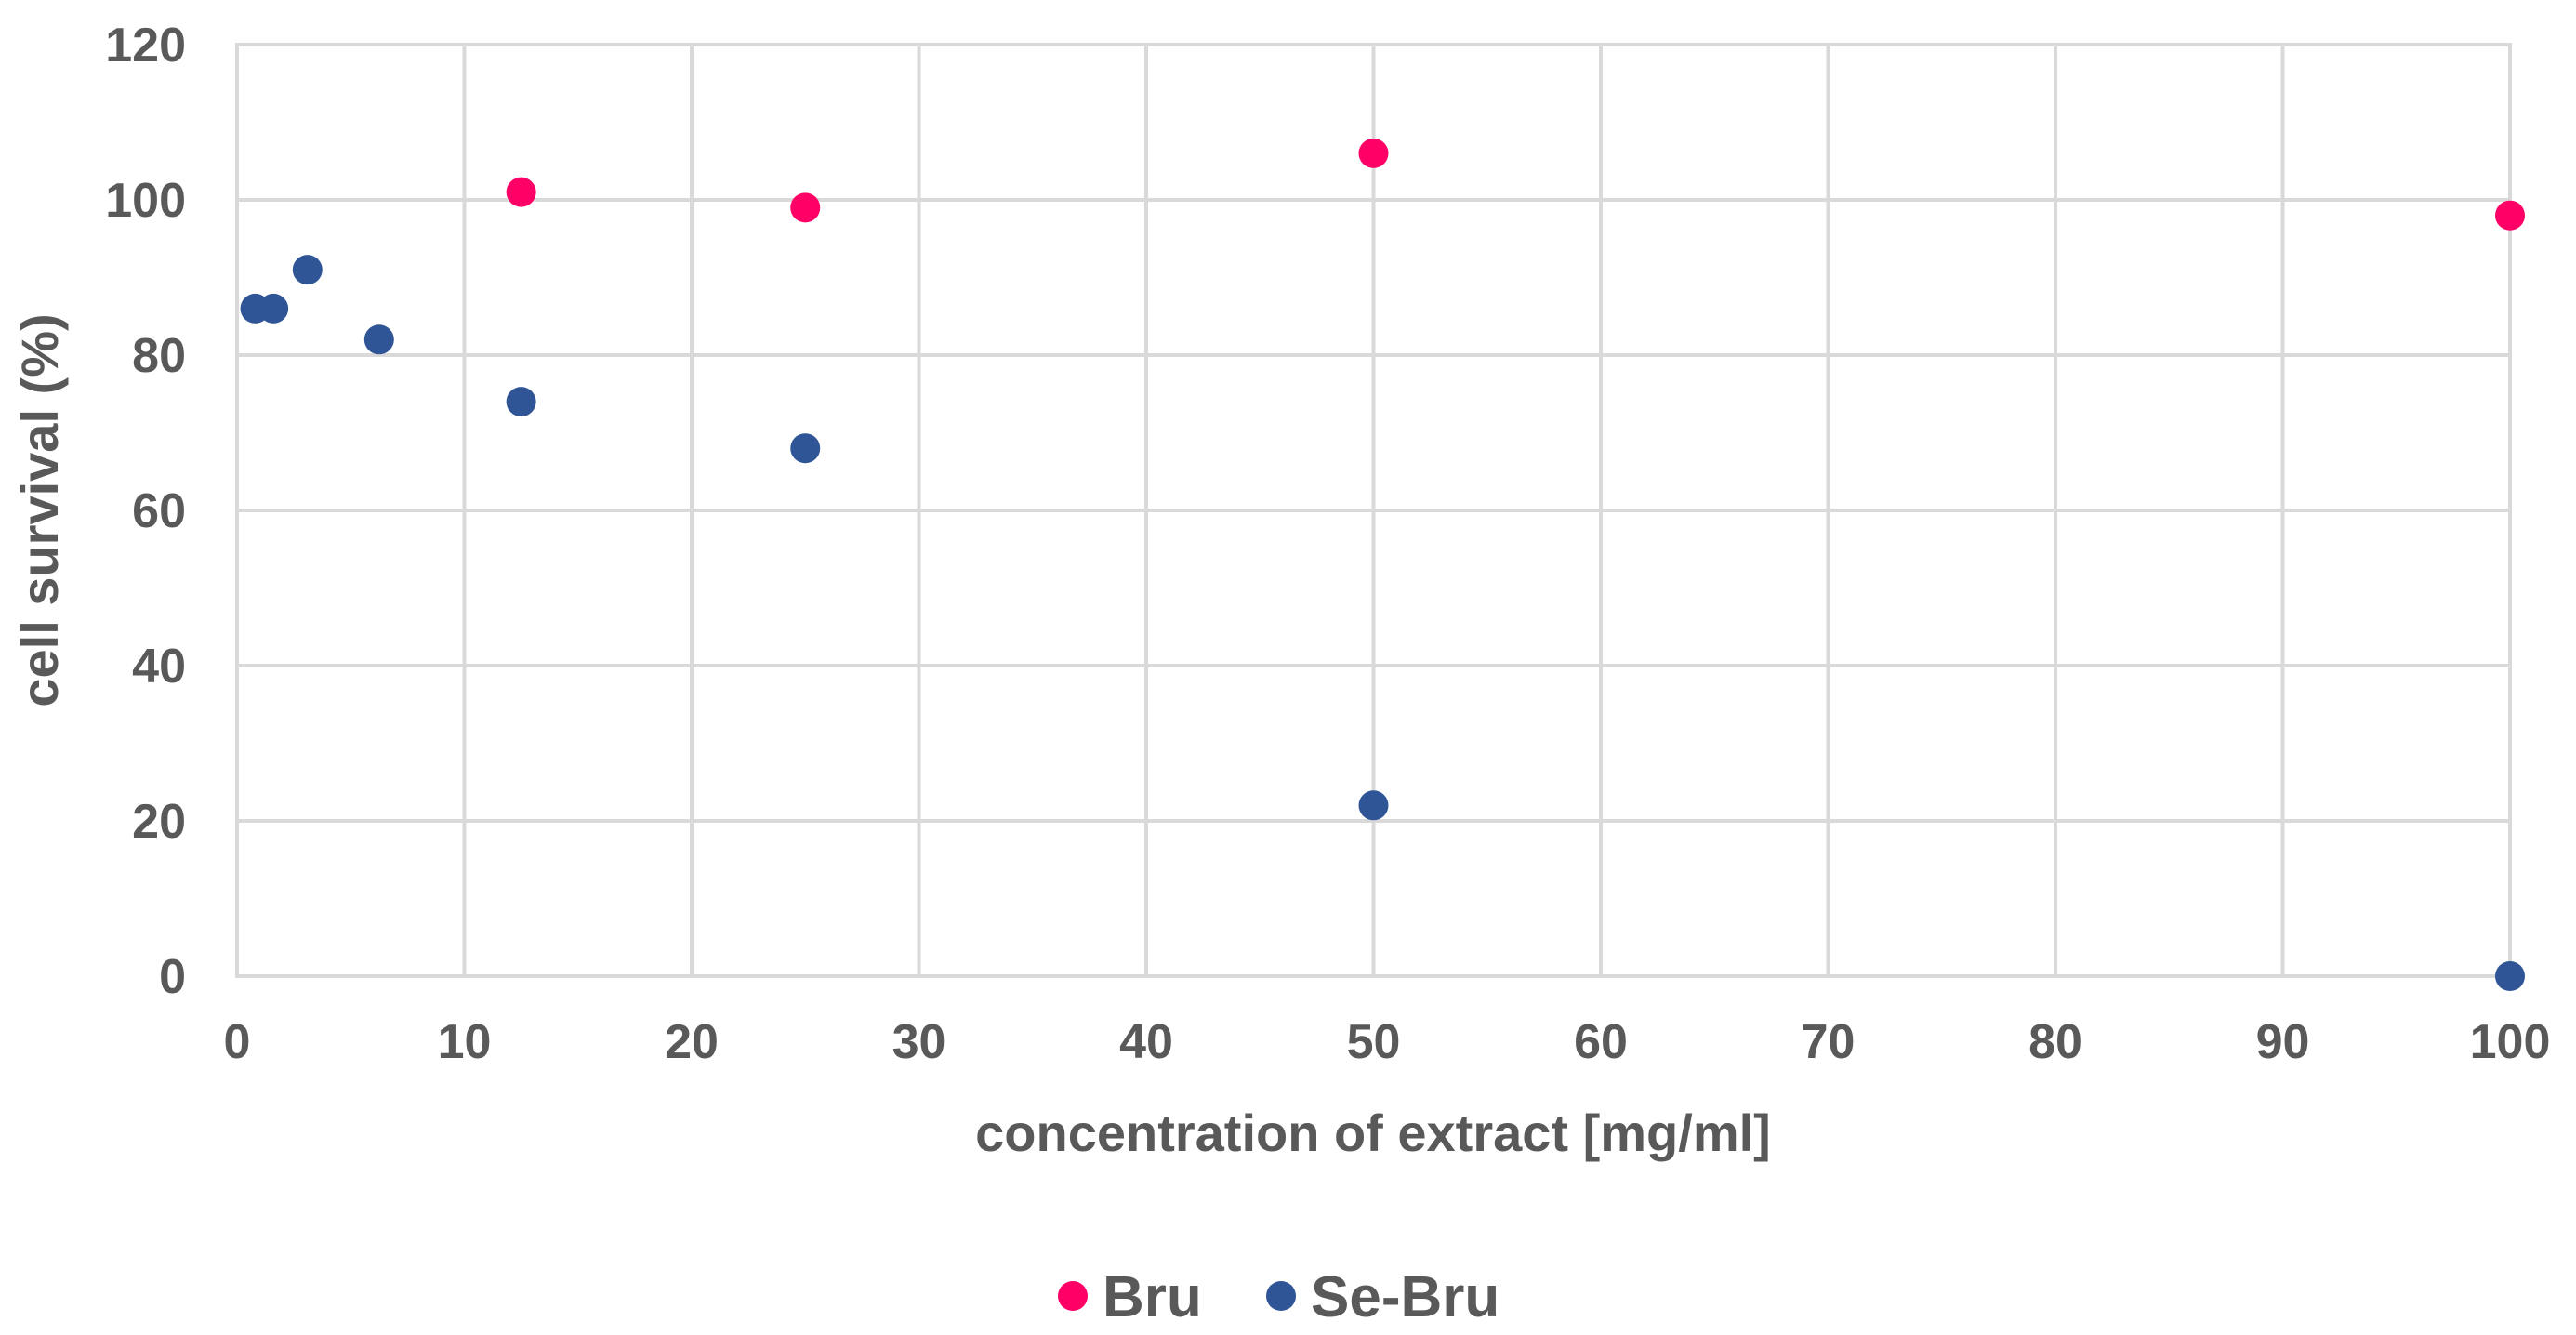 This screenshot has height=1335, width=2576. I want to click on x-tick-label: 70, so click(1829, 1042).